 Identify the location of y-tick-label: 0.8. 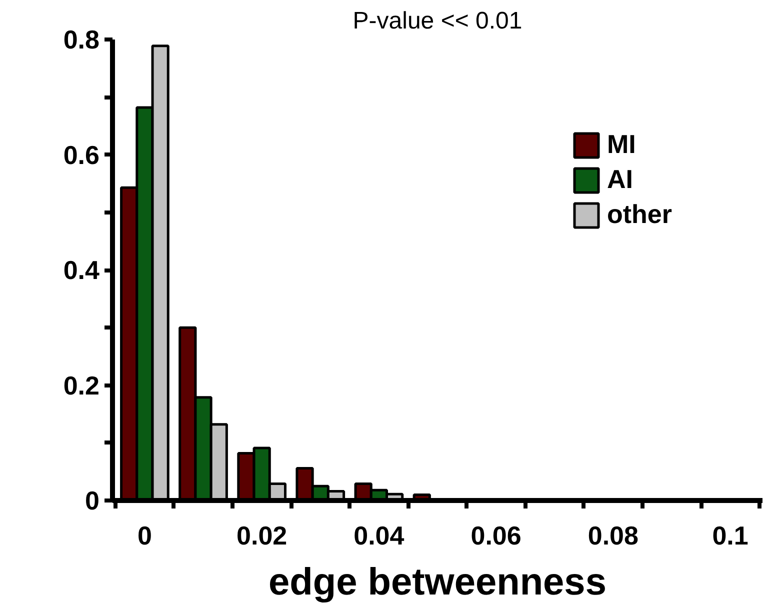
(81, 39).